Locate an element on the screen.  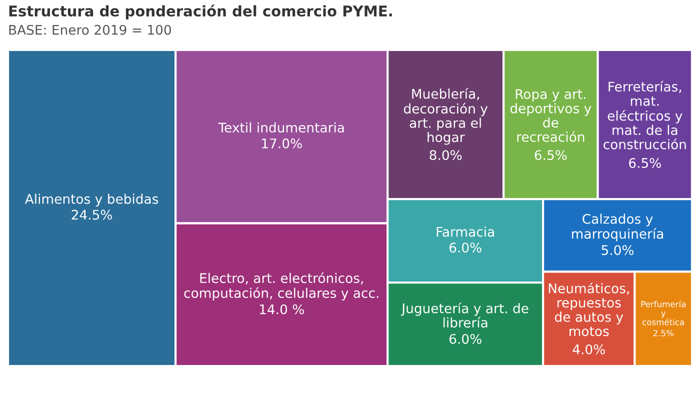
data-label: 14.0 % is located at coordinates (282, 309).